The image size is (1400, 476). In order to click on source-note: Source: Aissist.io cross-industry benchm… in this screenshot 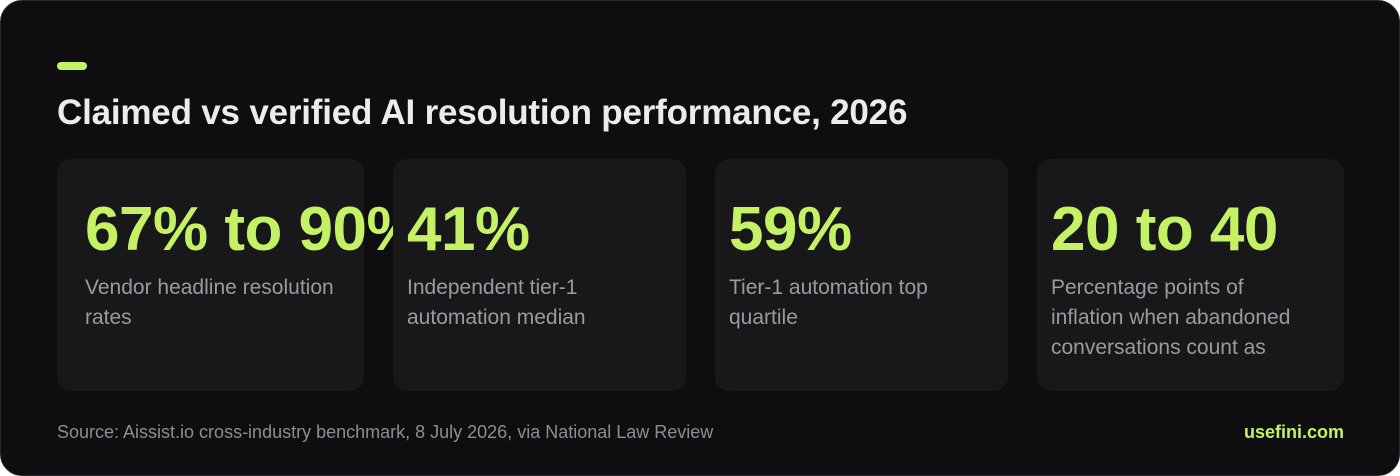, I will do `click(385, 432)`.